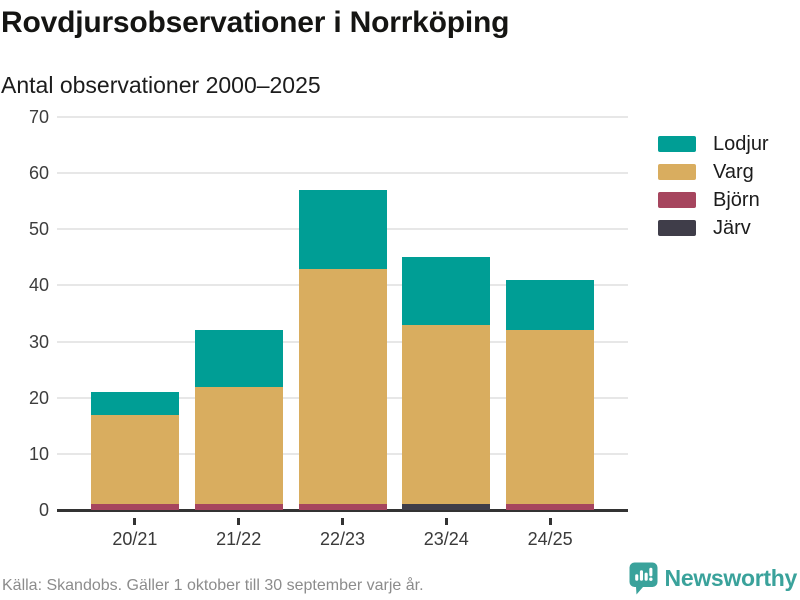 Image resolution: width=800 pixels, height=600 pixels. Describe the element at coordinates (446, 539) in the screenshot. I see `x-axis-label-23/24: 23/24` at that location.